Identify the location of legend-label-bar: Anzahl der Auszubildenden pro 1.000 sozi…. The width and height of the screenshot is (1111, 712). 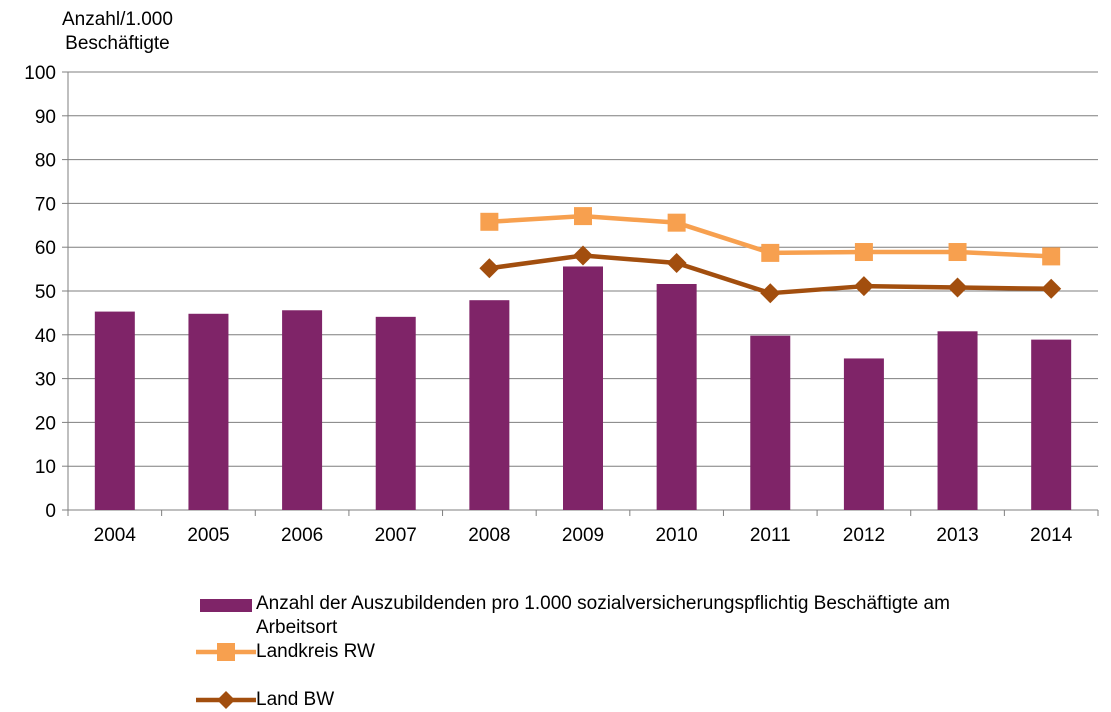
(603, 615).